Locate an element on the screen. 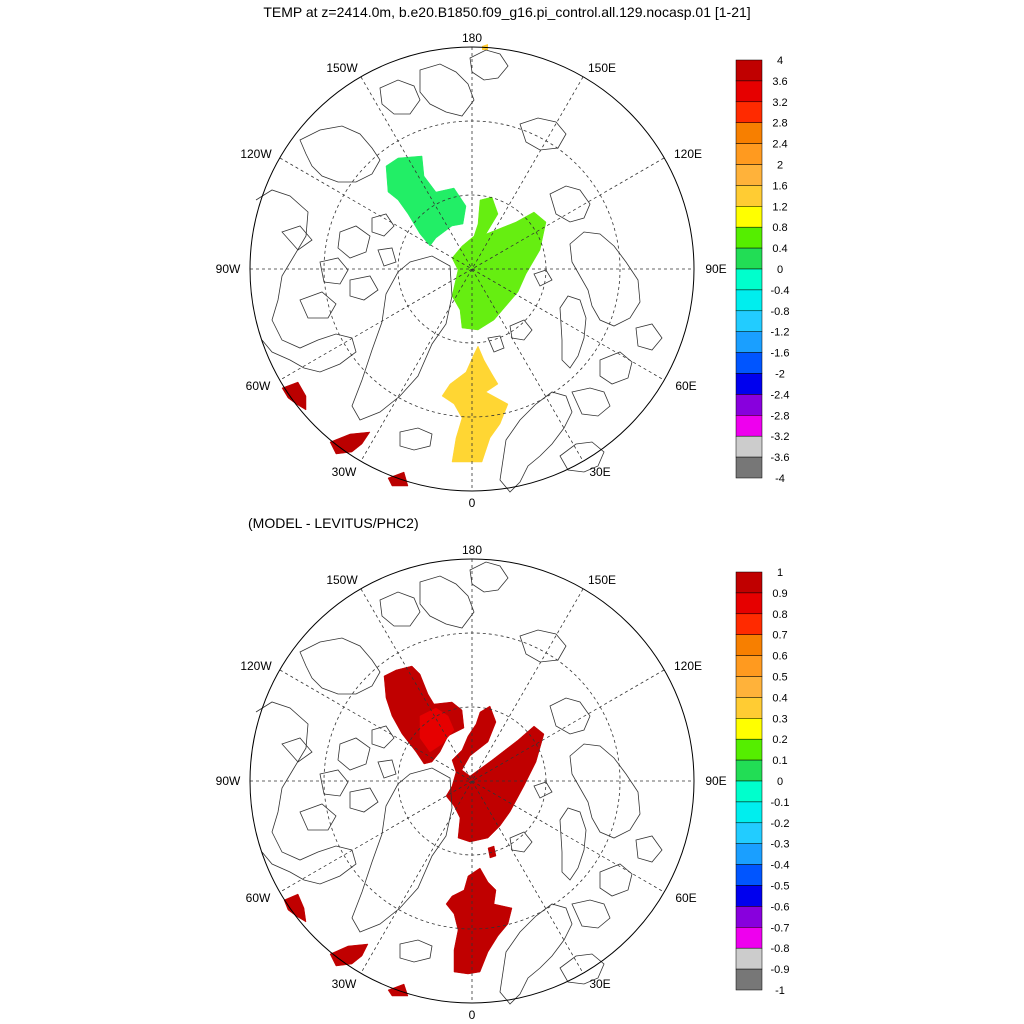 This screenshot has width=1024, height=1024. bottom-lon-label-150w: 150W is located at coordinates (342, 580).